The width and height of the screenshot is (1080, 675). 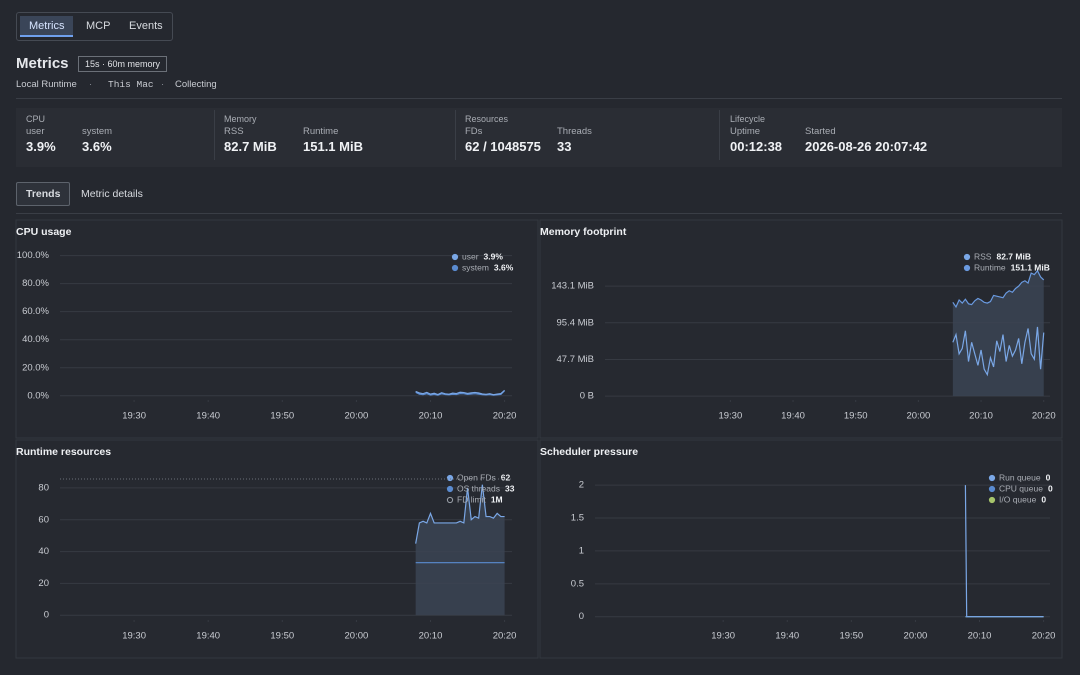 I want to click on subtab: Trends, so click(x=43, y=194).